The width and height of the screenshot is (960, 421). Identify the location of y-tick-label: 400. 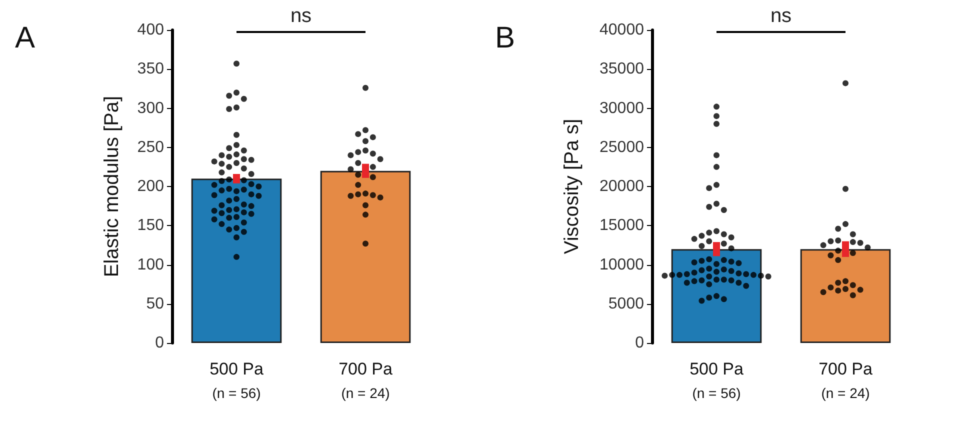
(150, 30).